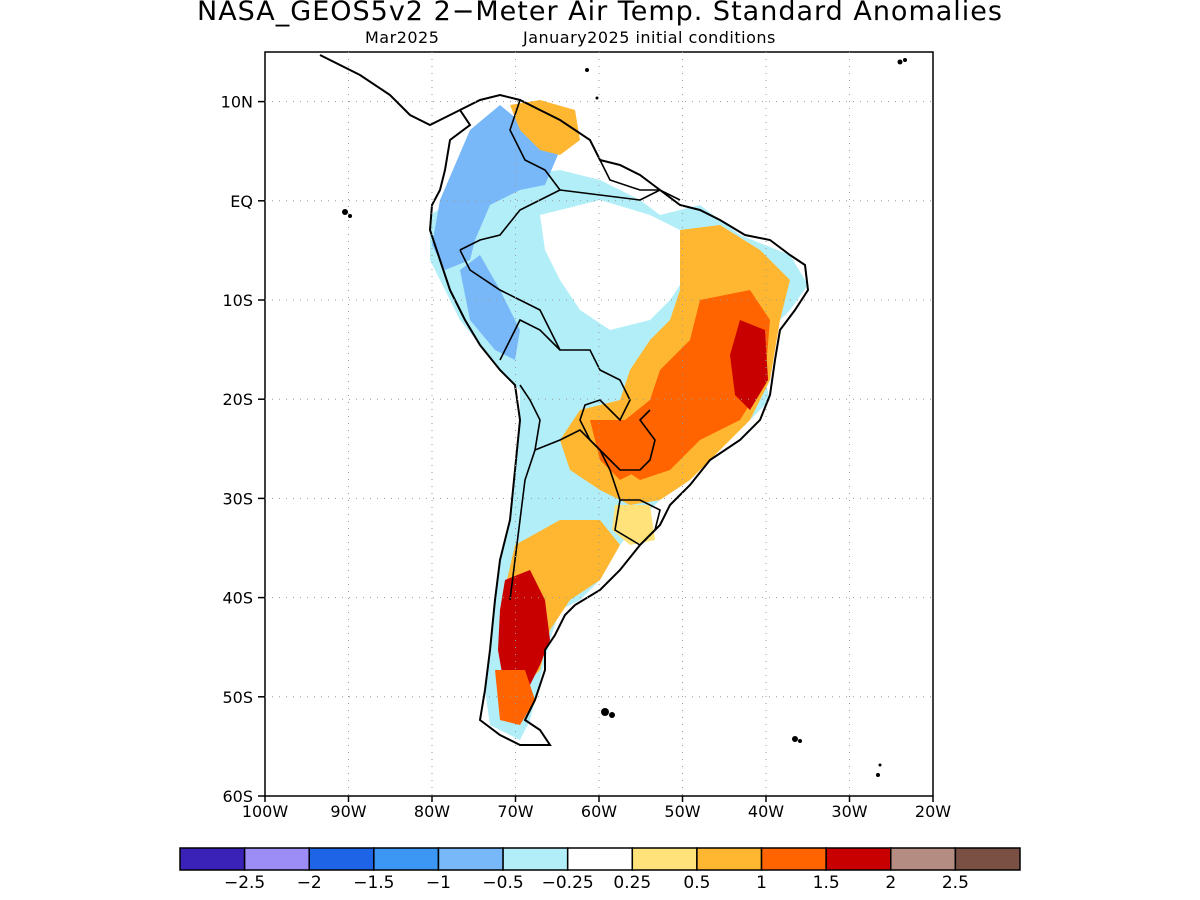 This screenshot has height=900, width=1200. What do you see at coordinates (348, 811) in the screenshot?
I see `lon-tick-label: 90W` at bounding box center [348, 811].